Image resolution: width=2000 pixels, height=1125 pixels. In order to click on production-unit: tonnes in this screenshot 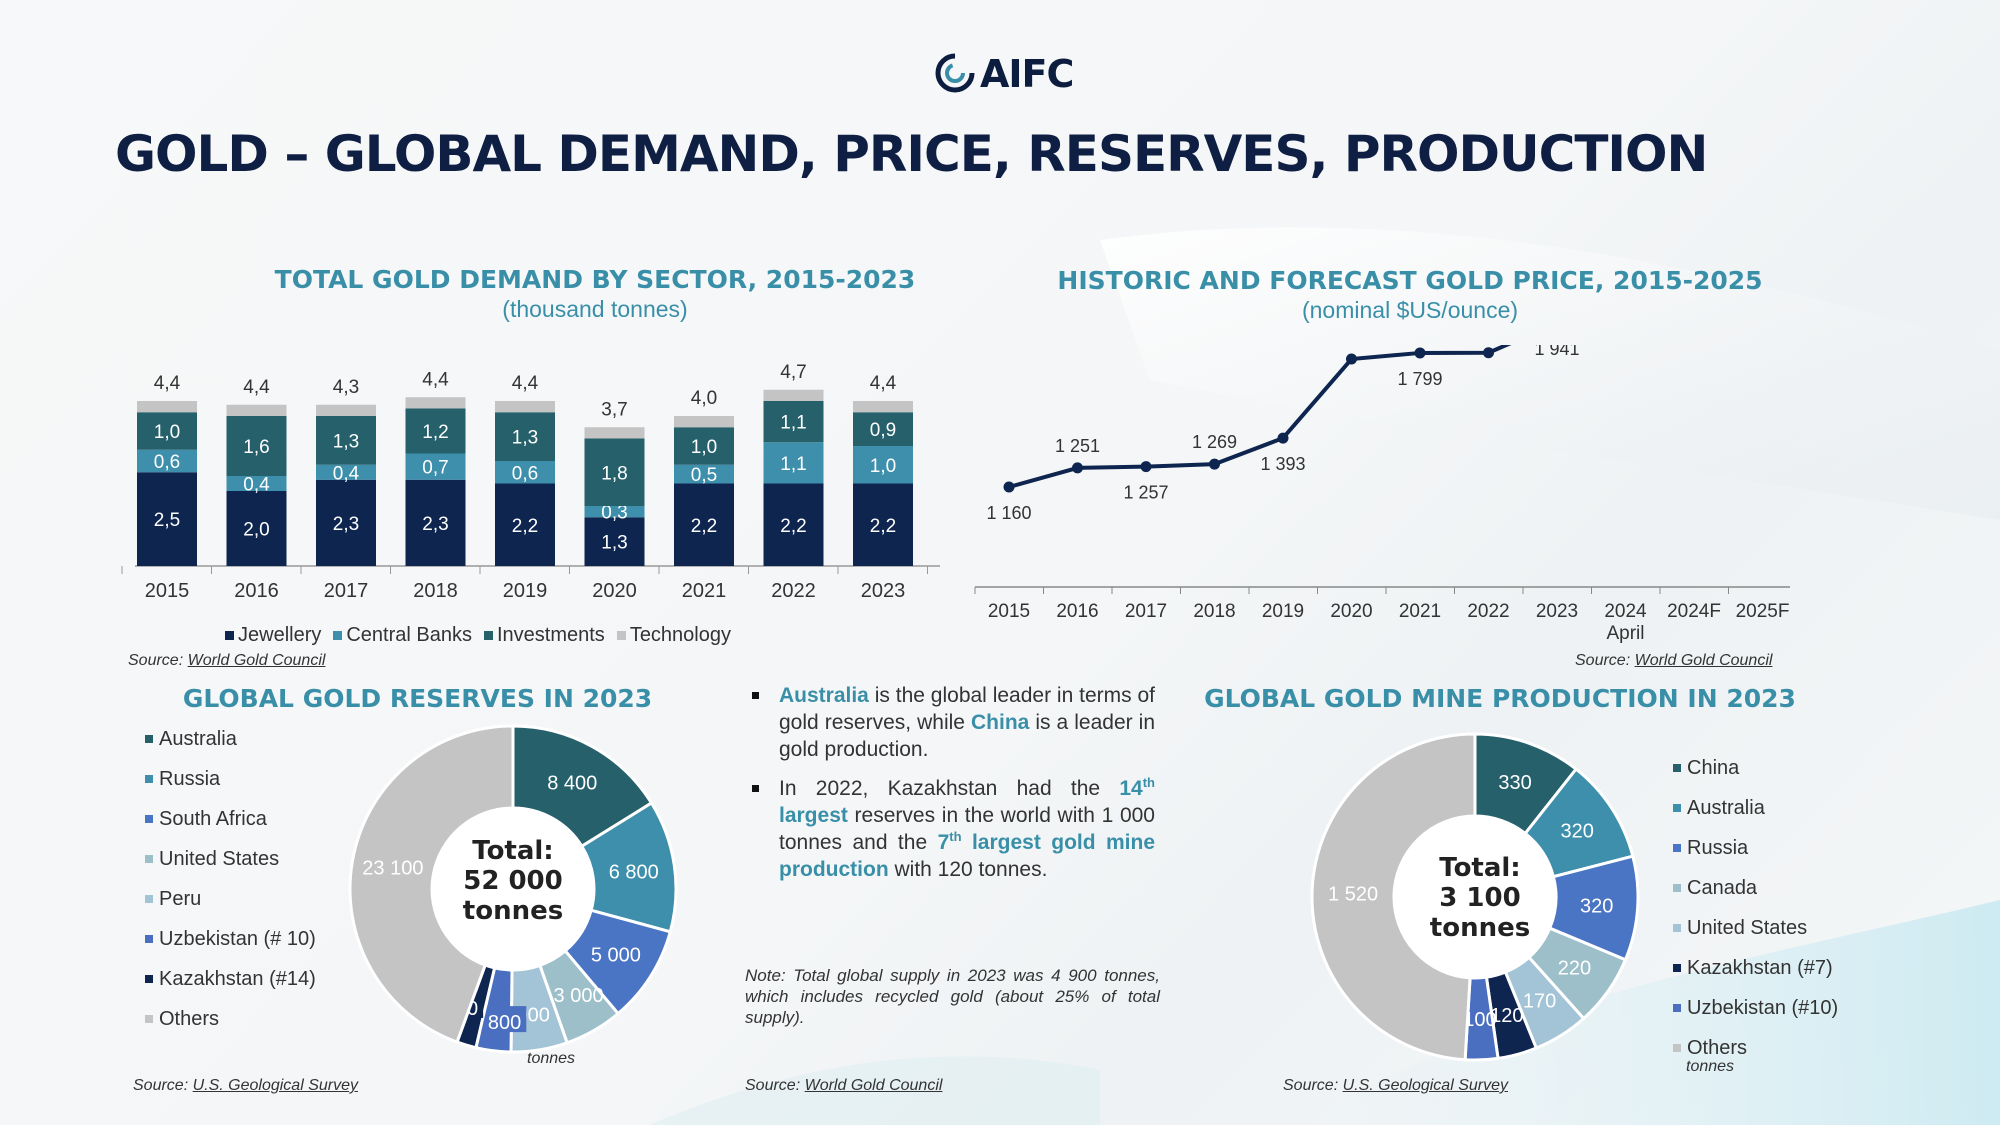, I will do `click(1710, 1066)`.